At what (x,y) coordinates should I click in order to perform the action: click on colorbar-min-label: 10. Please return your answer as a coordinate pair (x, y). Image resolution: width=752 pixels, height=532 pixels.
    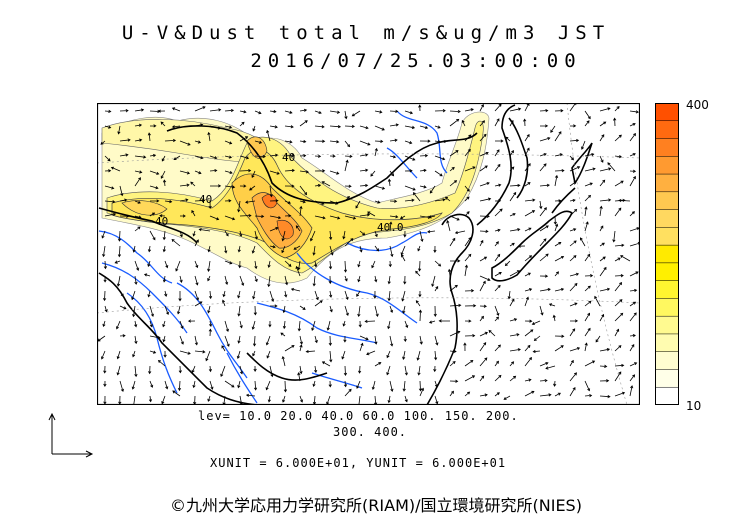
    Looking at the image, I should click on (694, 406).